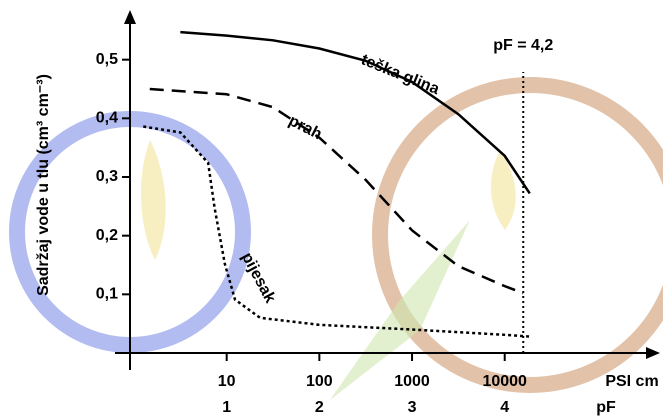 This screenshot has height=420, width=663. I want to click on y-tick-label: 0,2, so click(107, 235).